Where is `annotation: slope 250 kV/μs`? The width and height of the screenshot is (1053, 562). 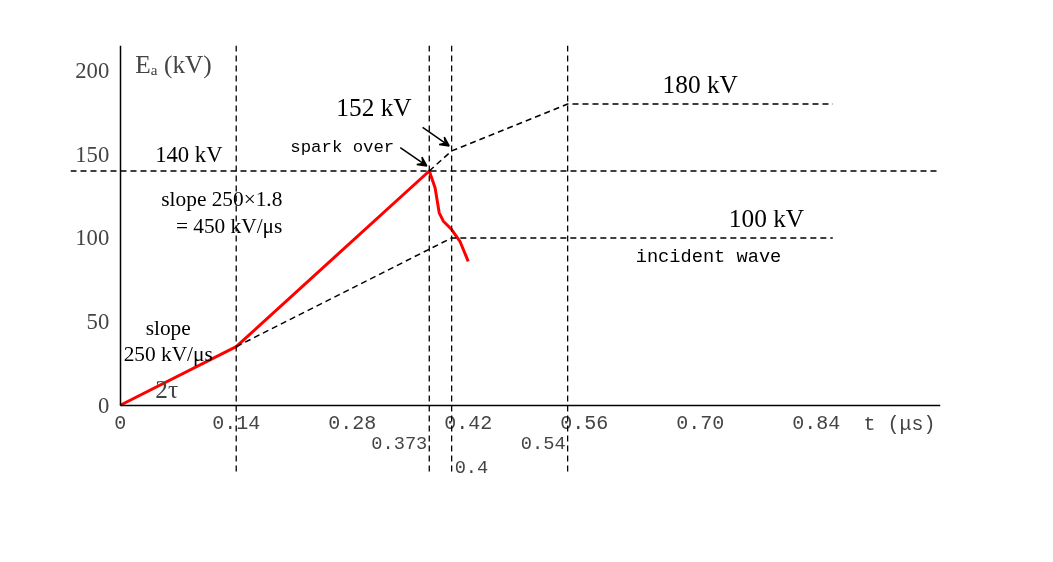
annotation: slope 250 kV/μs is located at coordinates (168, 340).